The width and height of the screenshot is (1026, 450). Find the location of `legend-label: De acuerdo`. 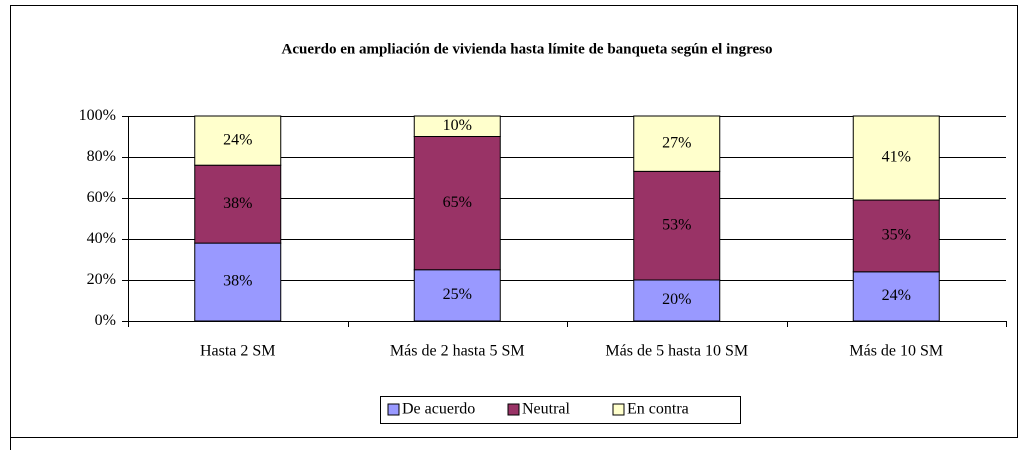

legend-label: De acuerdo is located at coordinates (438, 409).